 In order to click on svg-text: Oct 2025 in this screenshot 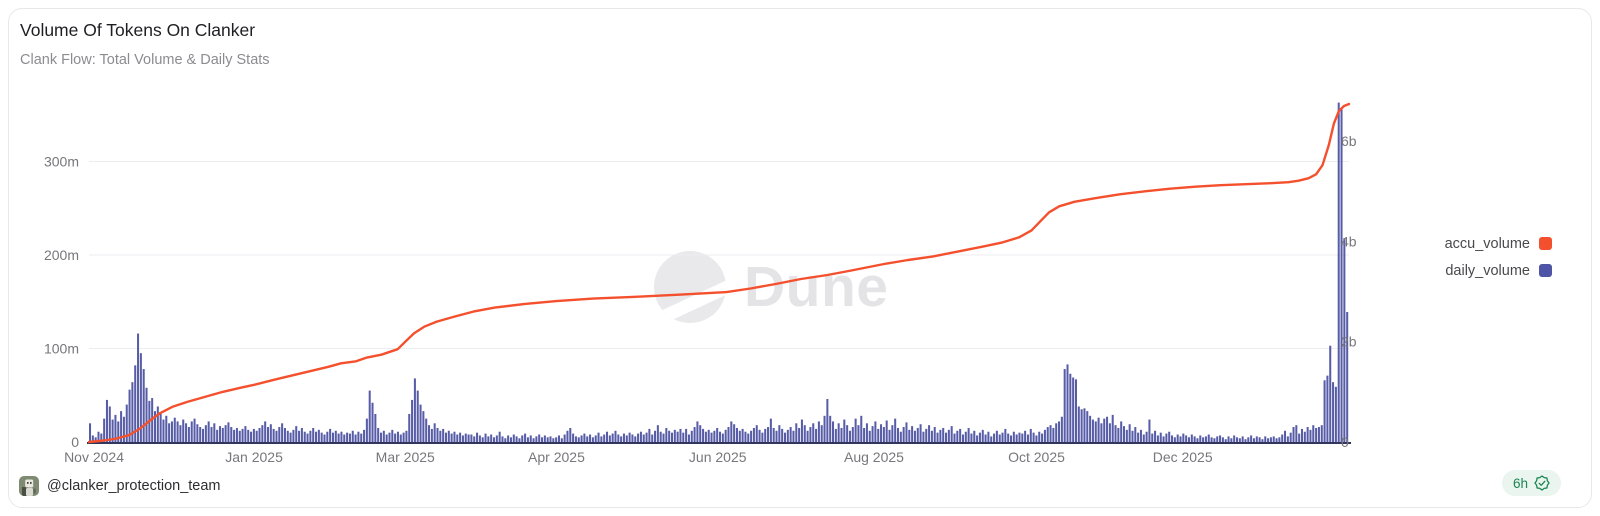, I will do `click(1036, 457)`.